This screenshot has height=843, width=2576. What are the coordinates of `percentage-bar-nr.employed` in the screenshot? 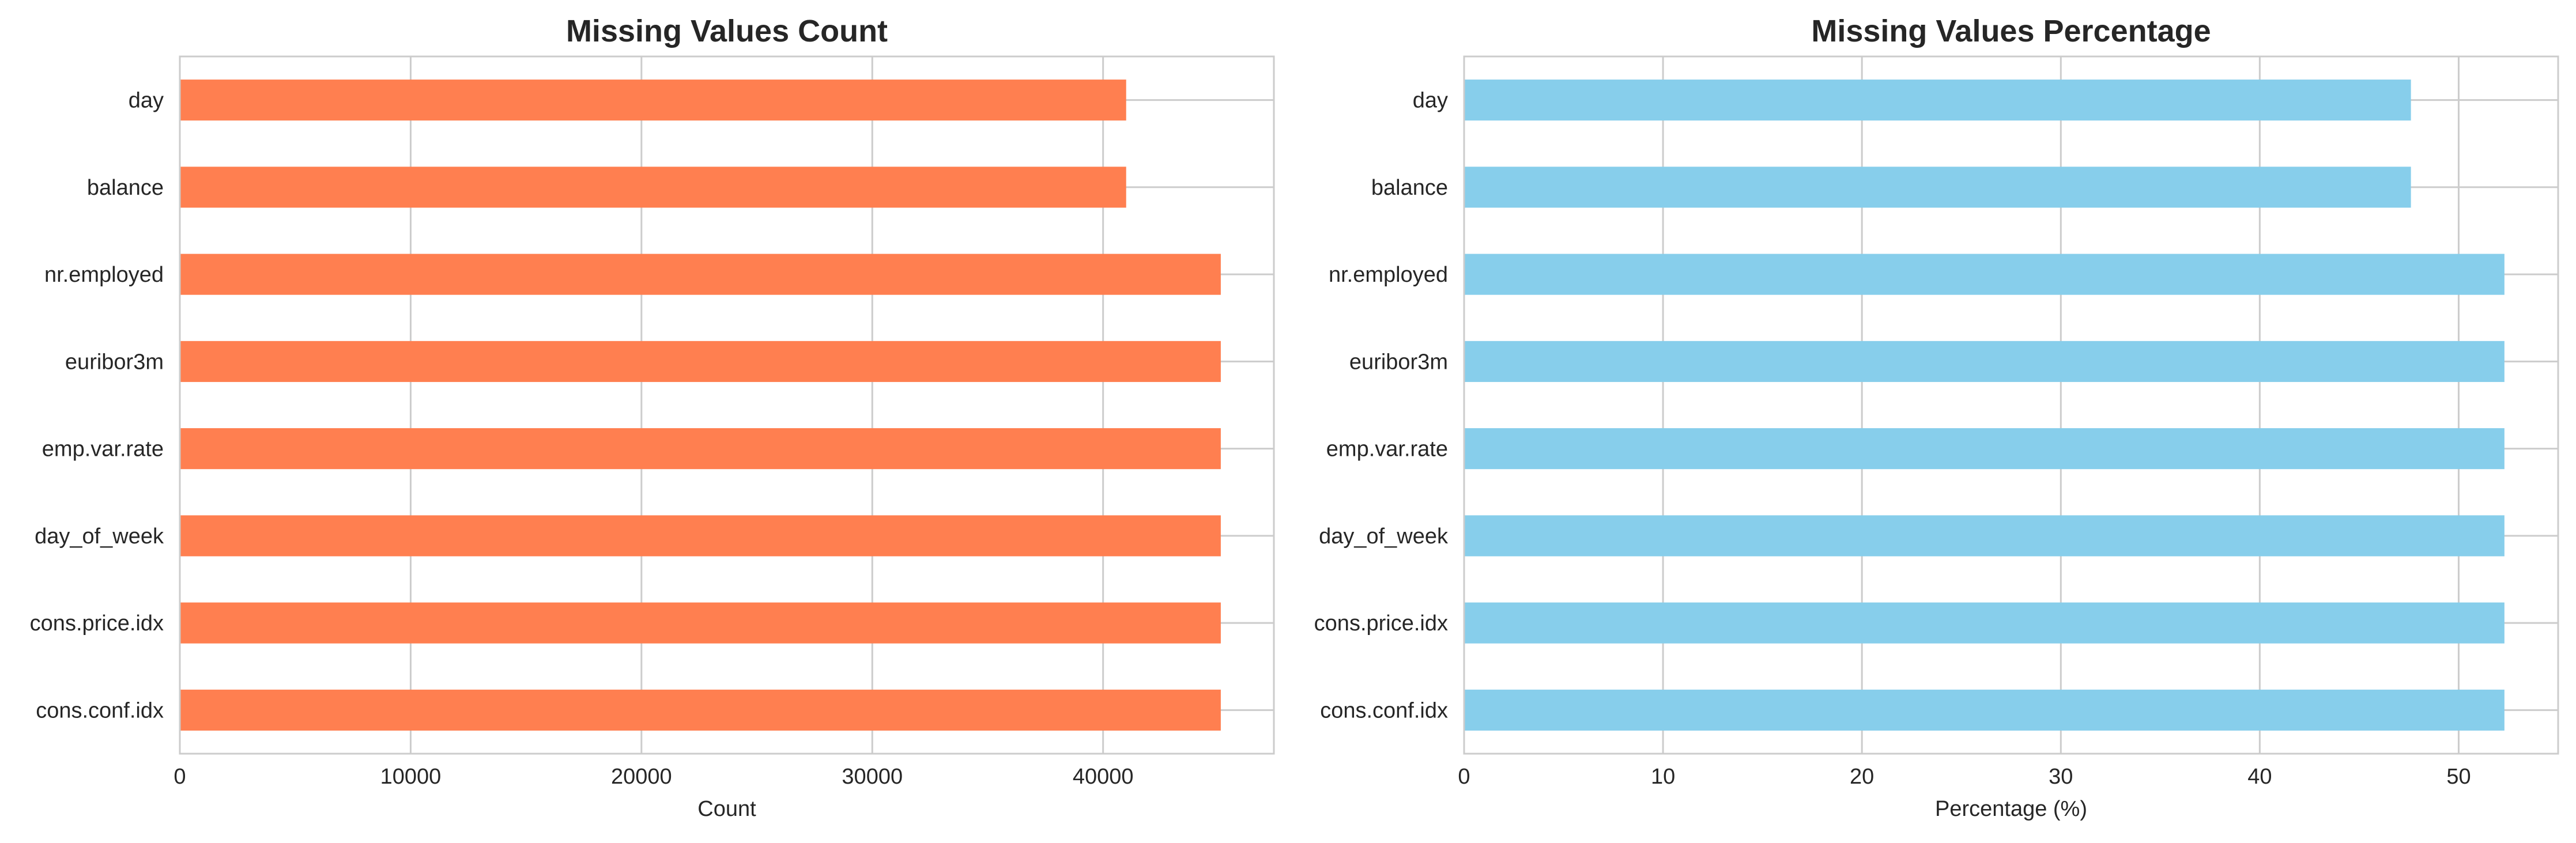 It's located at (1984, 274).